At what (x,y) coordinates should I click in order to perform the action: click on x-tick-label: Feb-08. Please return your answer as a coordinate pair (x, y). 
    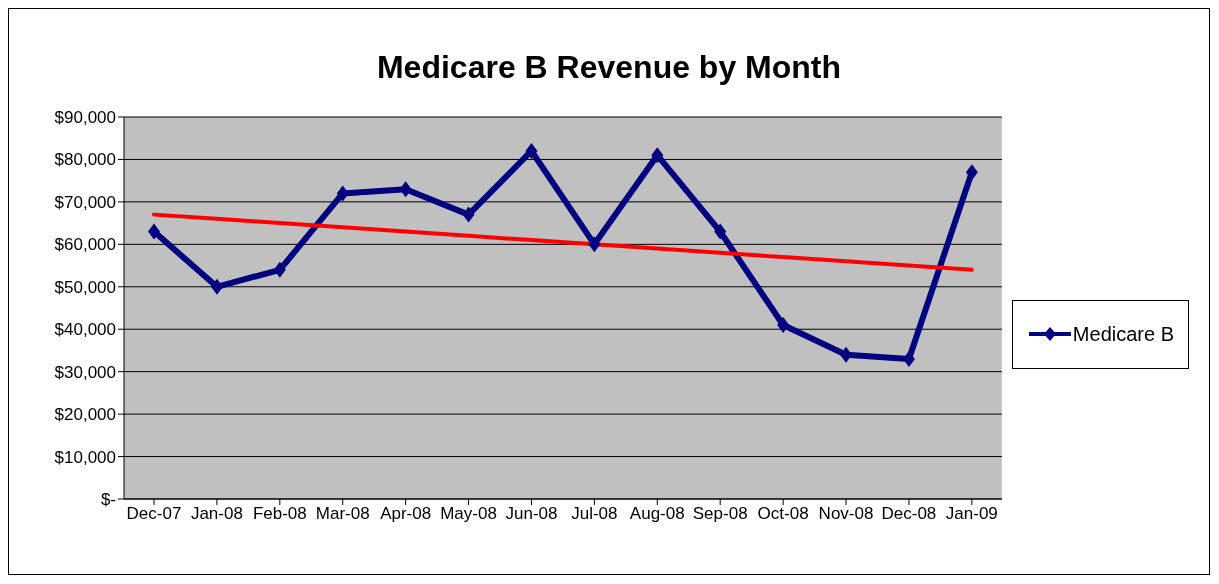
    Looking at the image, I should click on (279, 514).